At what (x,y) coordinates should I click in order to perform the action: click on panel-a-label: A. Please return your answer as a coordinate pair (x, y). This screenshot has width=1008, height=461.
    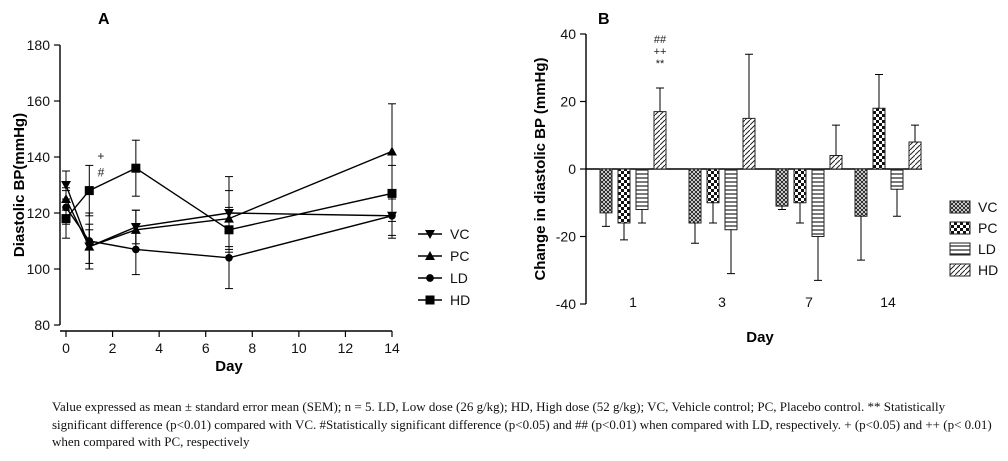
    Looking at the image, I should click on (104, 19).